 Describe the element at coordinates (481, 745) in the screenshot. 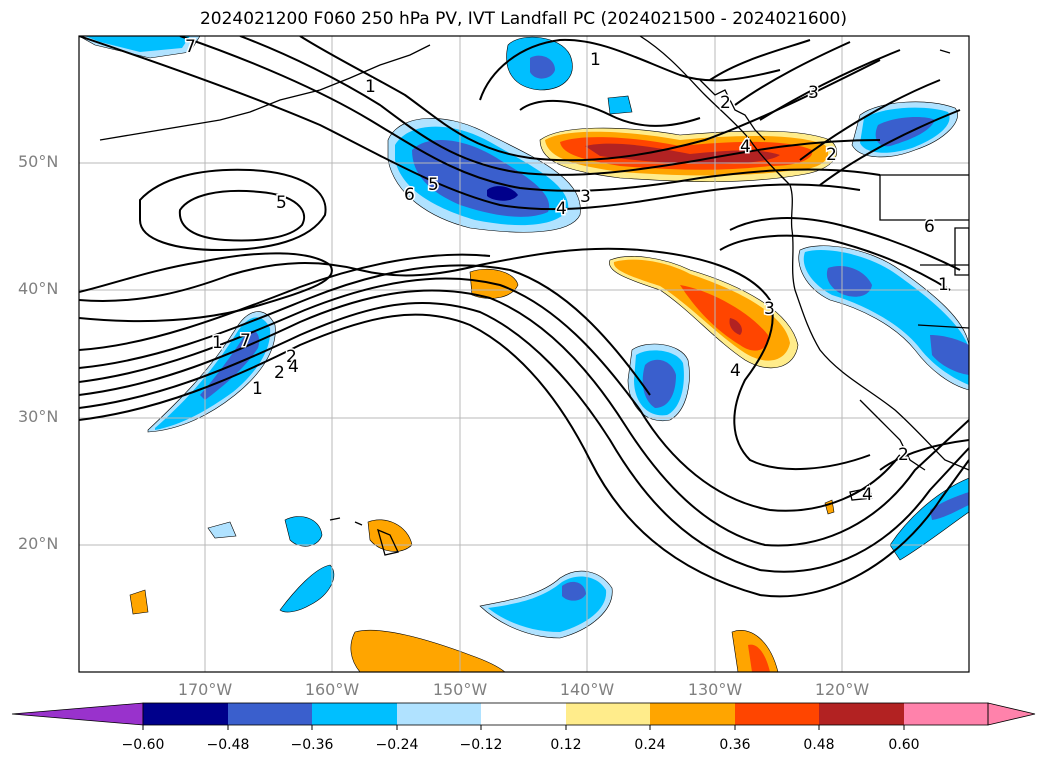

I see `colorbar-tick-label: −0.12` at that location.